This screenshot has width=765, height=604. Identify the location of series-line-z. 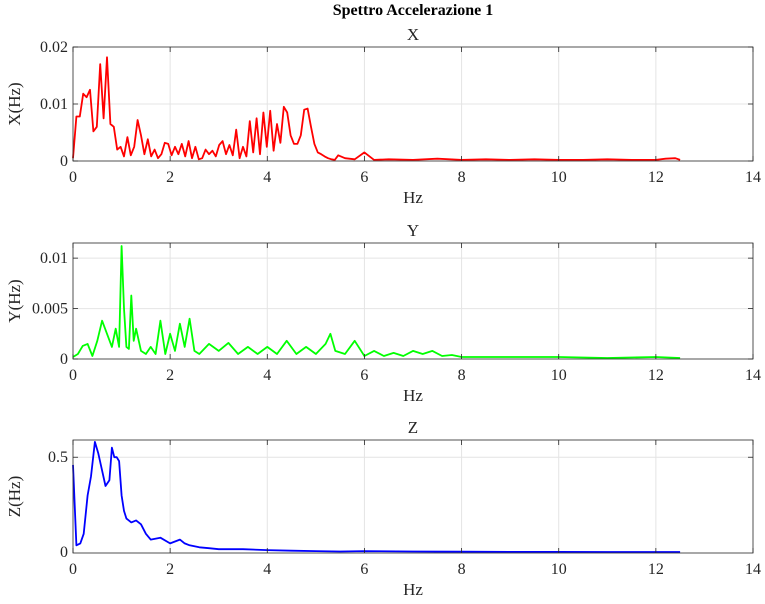
(376, 496).